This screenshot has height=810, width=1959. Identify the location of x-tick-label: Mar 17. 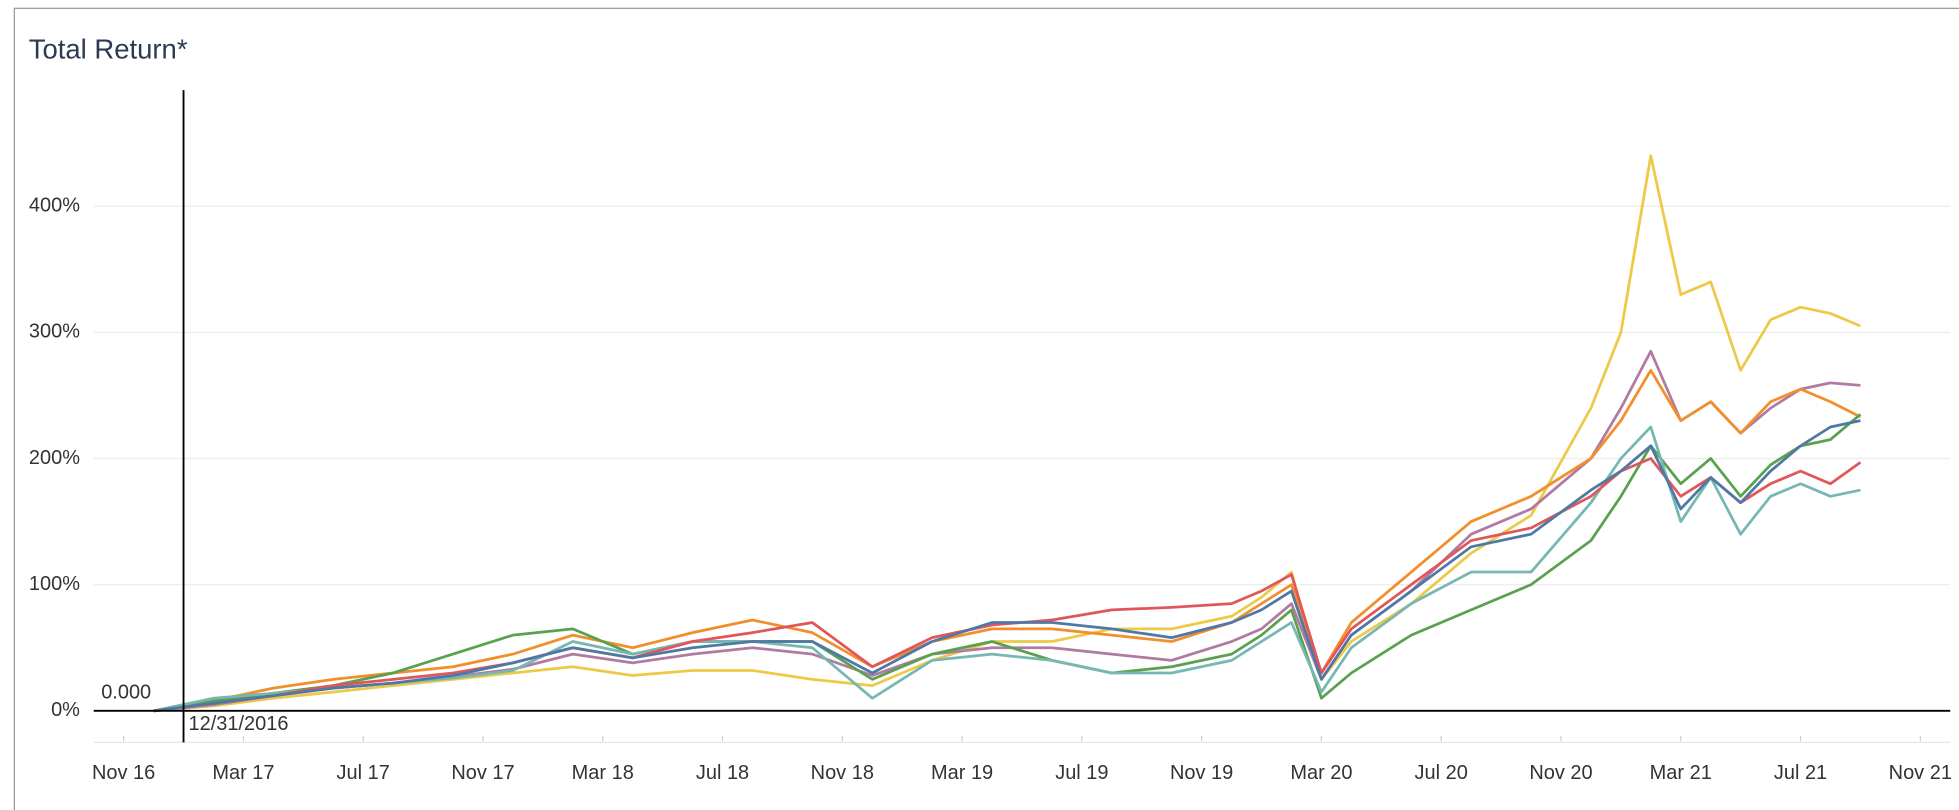
(243, 773).